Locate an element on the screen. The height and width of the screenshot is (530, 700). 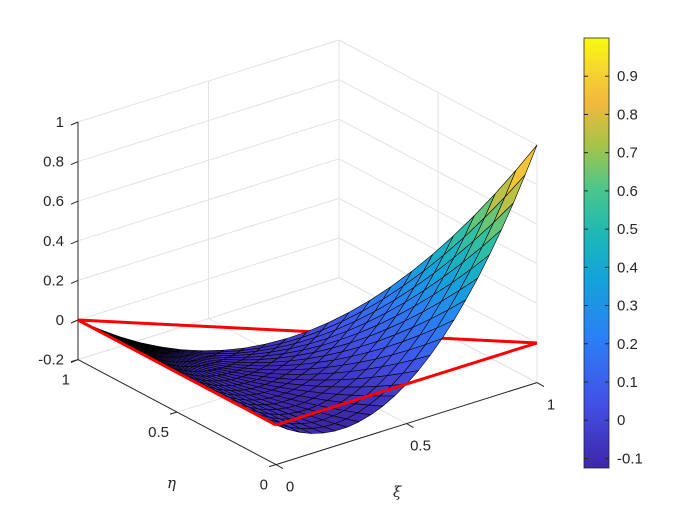
colorbar-tick-label: 0 is located at coordinates (621, 420).